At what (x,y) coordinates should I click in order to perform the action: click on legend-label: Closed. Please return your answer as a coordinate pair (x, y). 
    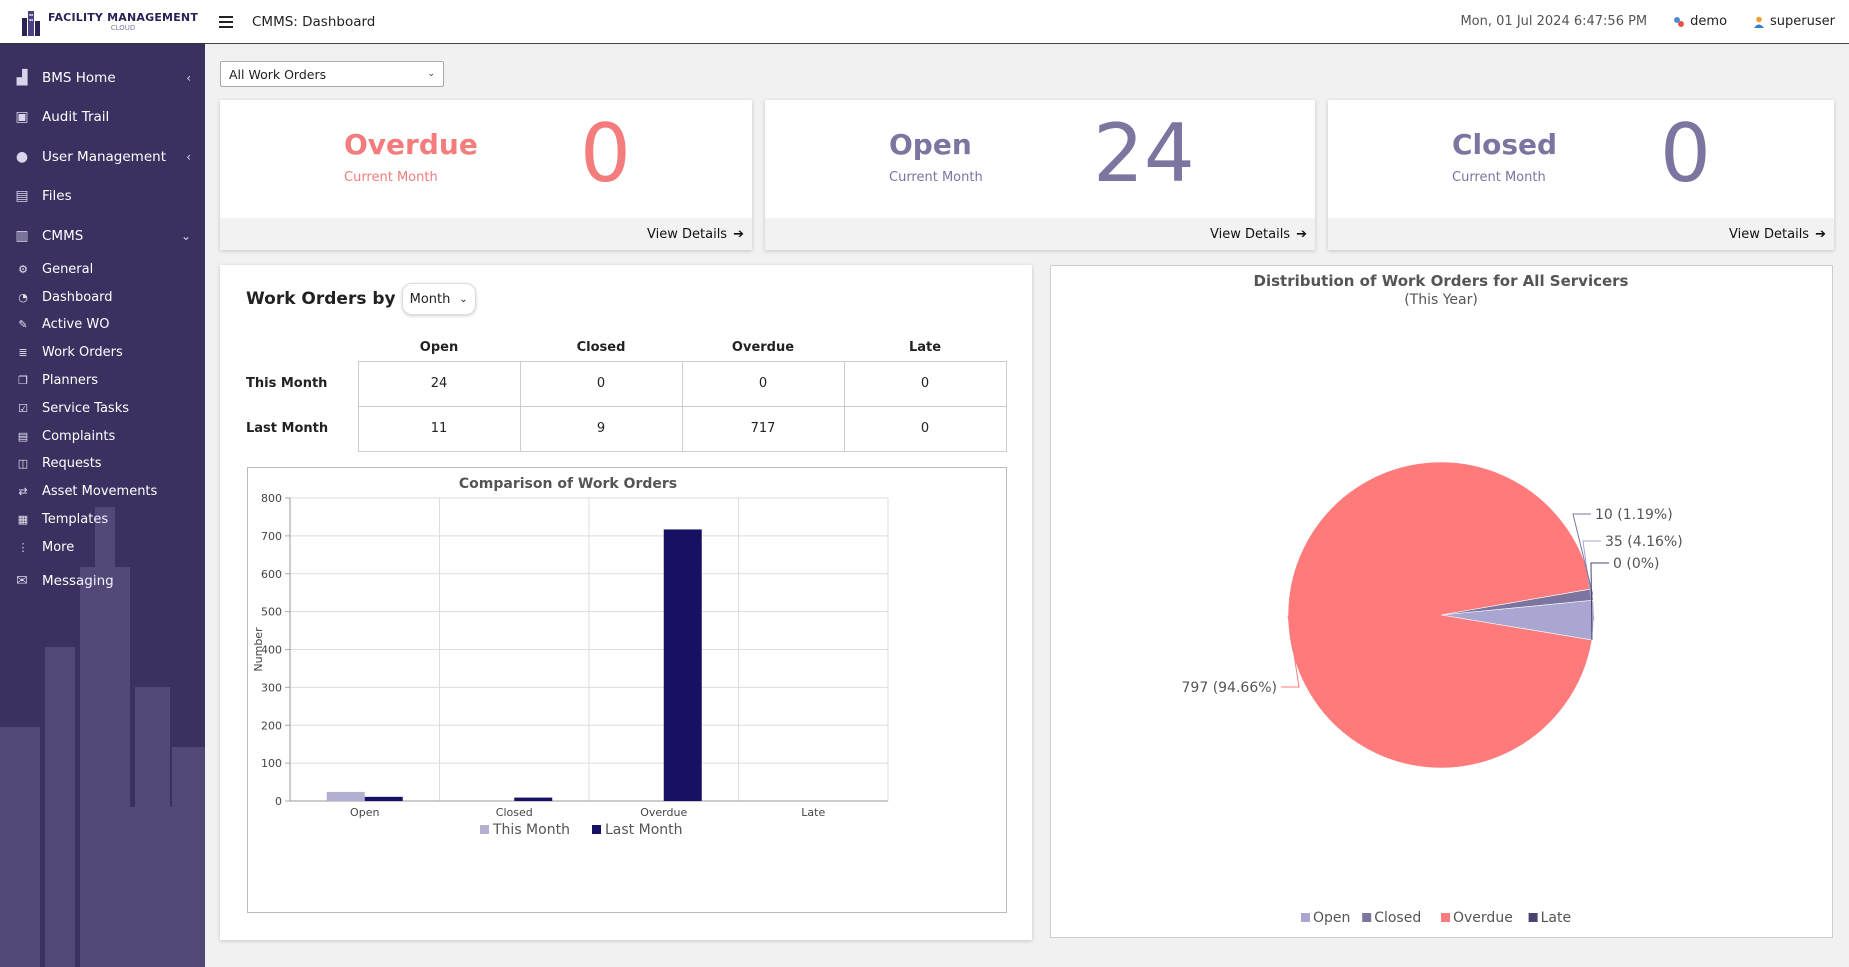
    Looking at the image, I should click on (1397, 918).